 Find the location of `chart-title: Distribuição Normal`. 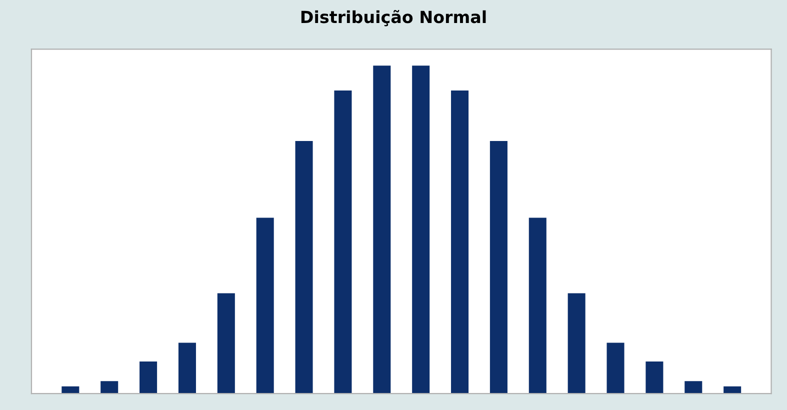

chart-title: Distribuição Normal is located at coordinates (393, 18).